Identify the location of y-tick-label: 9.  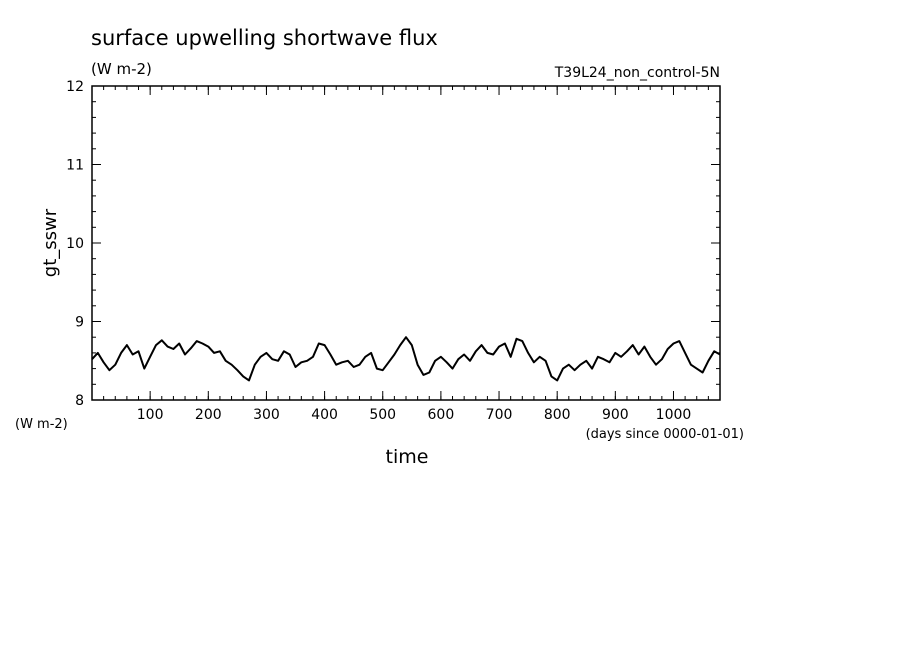
(79, 323).